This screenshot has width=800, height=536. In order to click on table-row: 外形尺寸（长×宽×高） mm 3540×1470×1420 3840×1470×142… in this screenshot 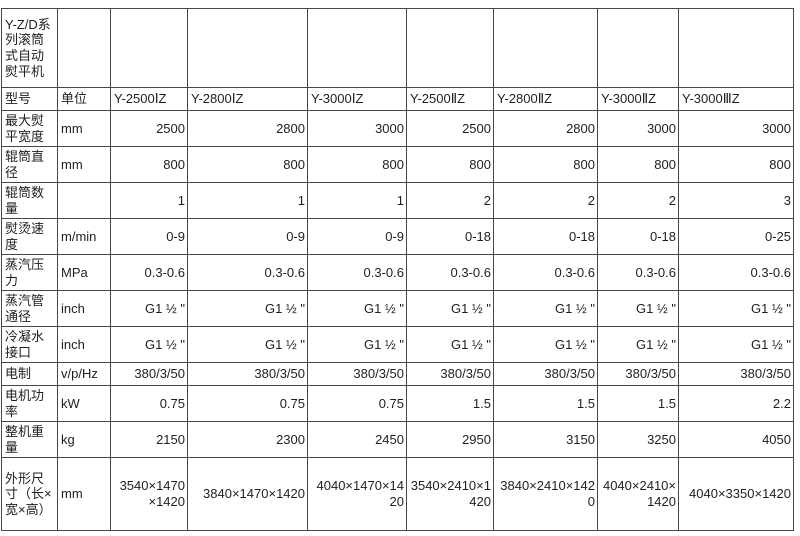, I will do `click(397, 494)`.